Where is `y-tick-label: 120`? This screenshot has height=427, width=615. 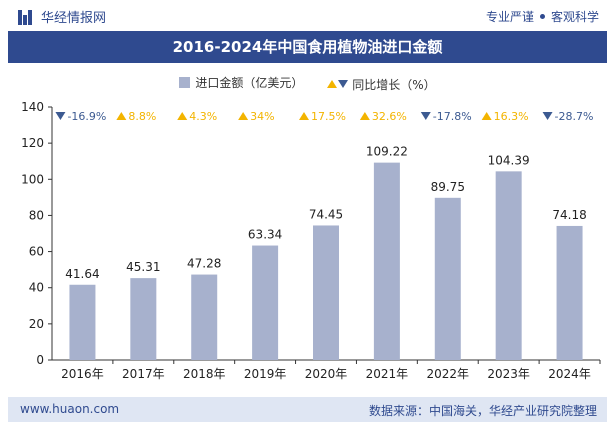
y-tick-label: 120 is located at coordinates (32, 143).